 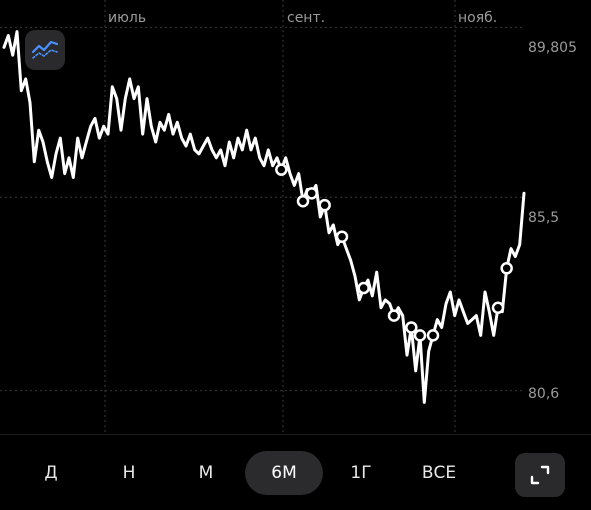 What do you see at coordinates (552, 48) in the screenshot?
I see `y-label-top: 89,805` at bounding box center [552, 48].